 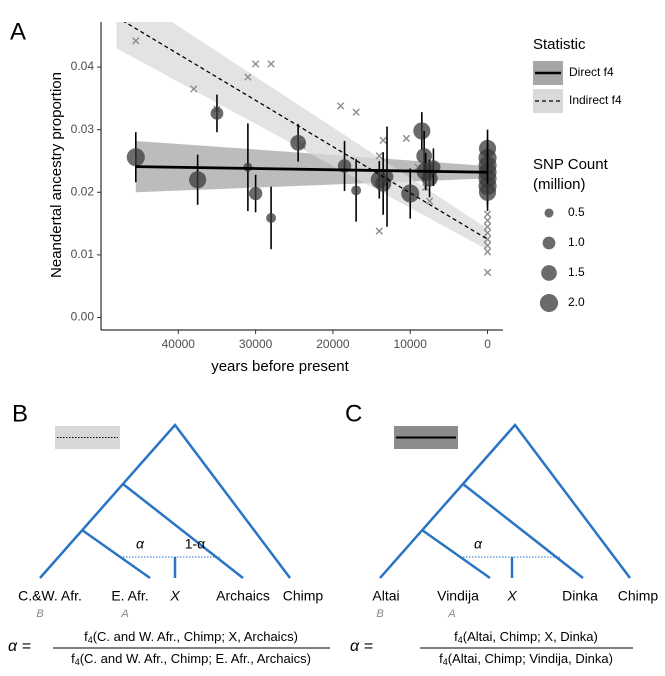 I want to click on y-tick-label: 0.02, so click(x=83, y=191).